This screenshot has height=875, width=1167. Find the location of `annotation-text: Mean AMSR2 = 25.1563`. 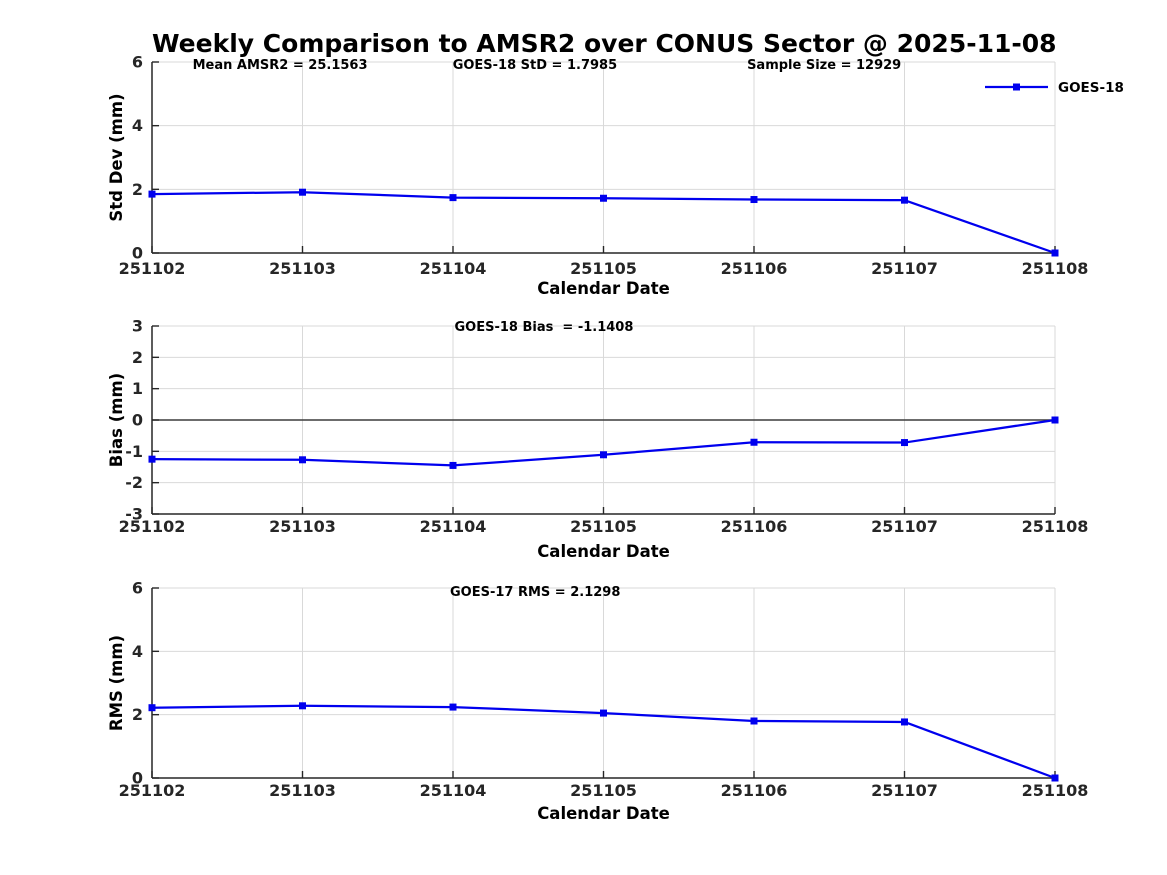

annotation-text: Mean AMSR2 = 25.1563 is located at coordinates (280, 65).